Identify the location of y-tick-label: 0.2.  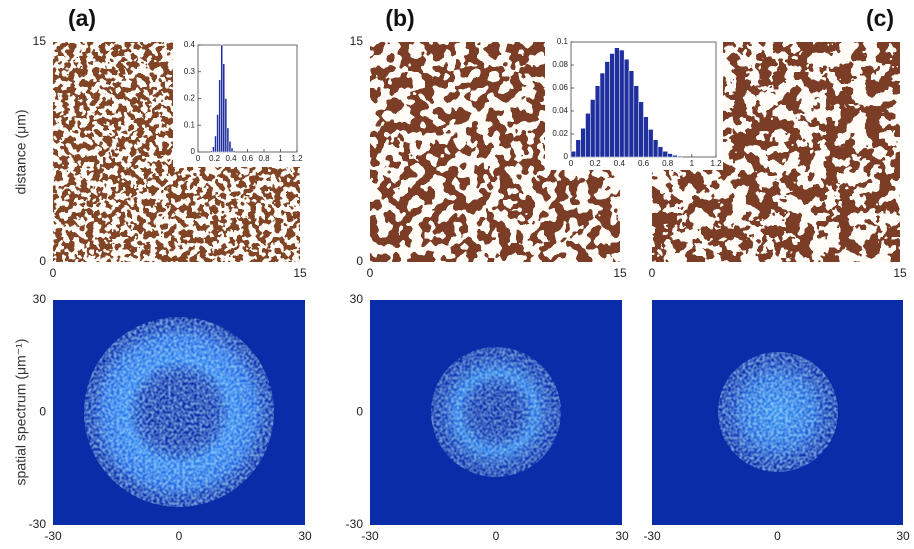
(190, 98).